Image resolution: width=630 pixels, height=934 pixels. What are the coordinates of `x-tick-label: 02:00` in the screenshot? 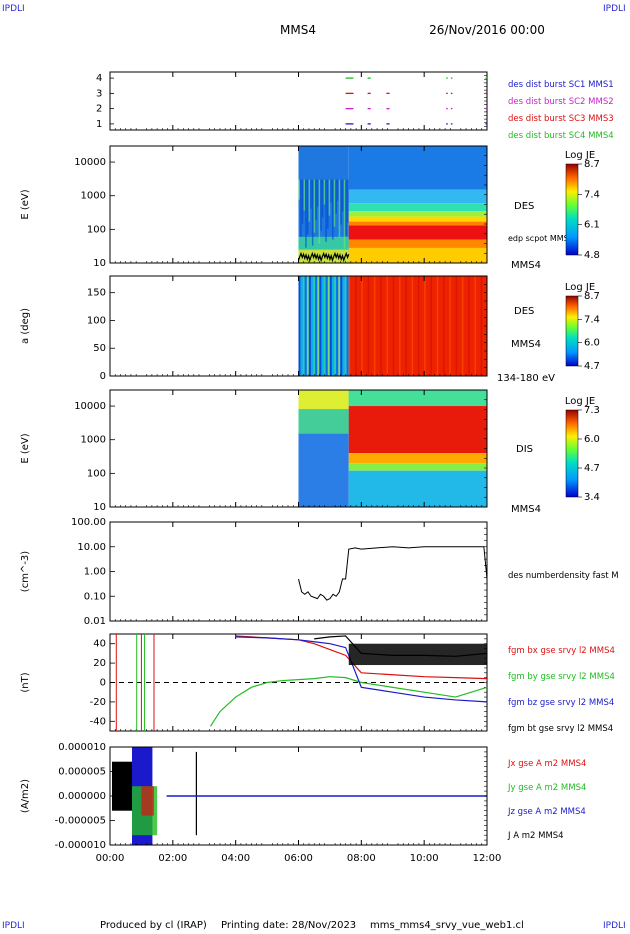 It's located at (172, 858).